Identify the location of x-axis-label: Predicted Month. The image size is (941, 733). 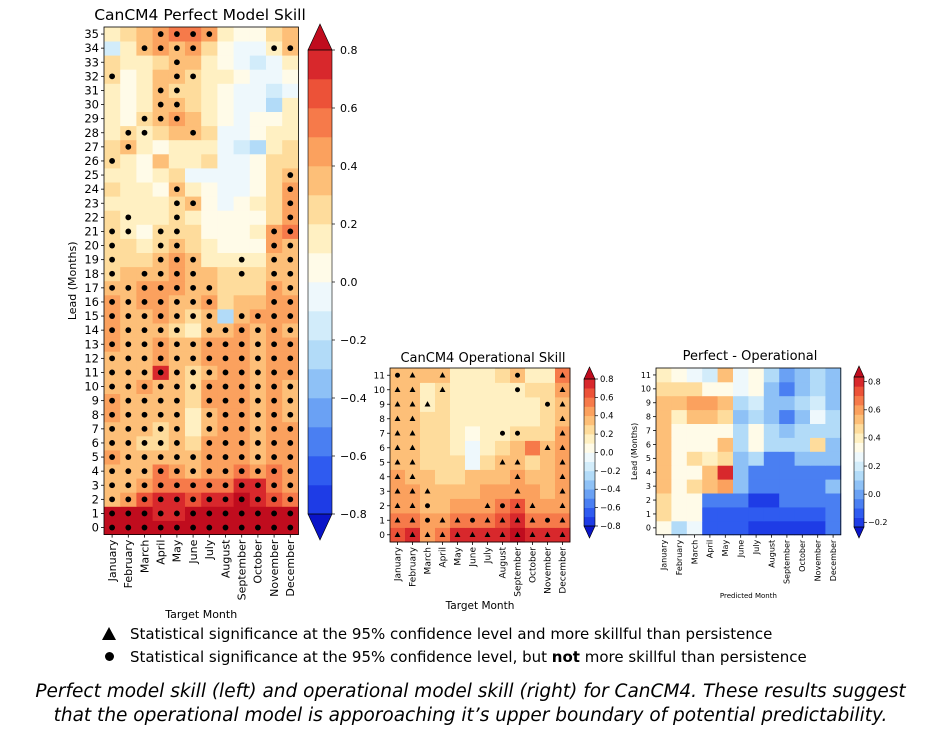
(748, 596).